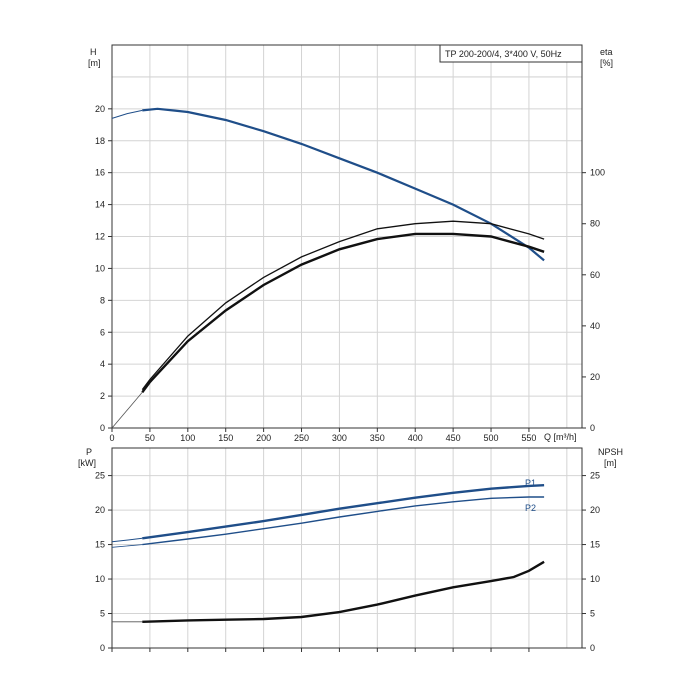  Describe the element at coordinates (100, 173) in the screenshot. I see `y-tick-label: 16` at that location.